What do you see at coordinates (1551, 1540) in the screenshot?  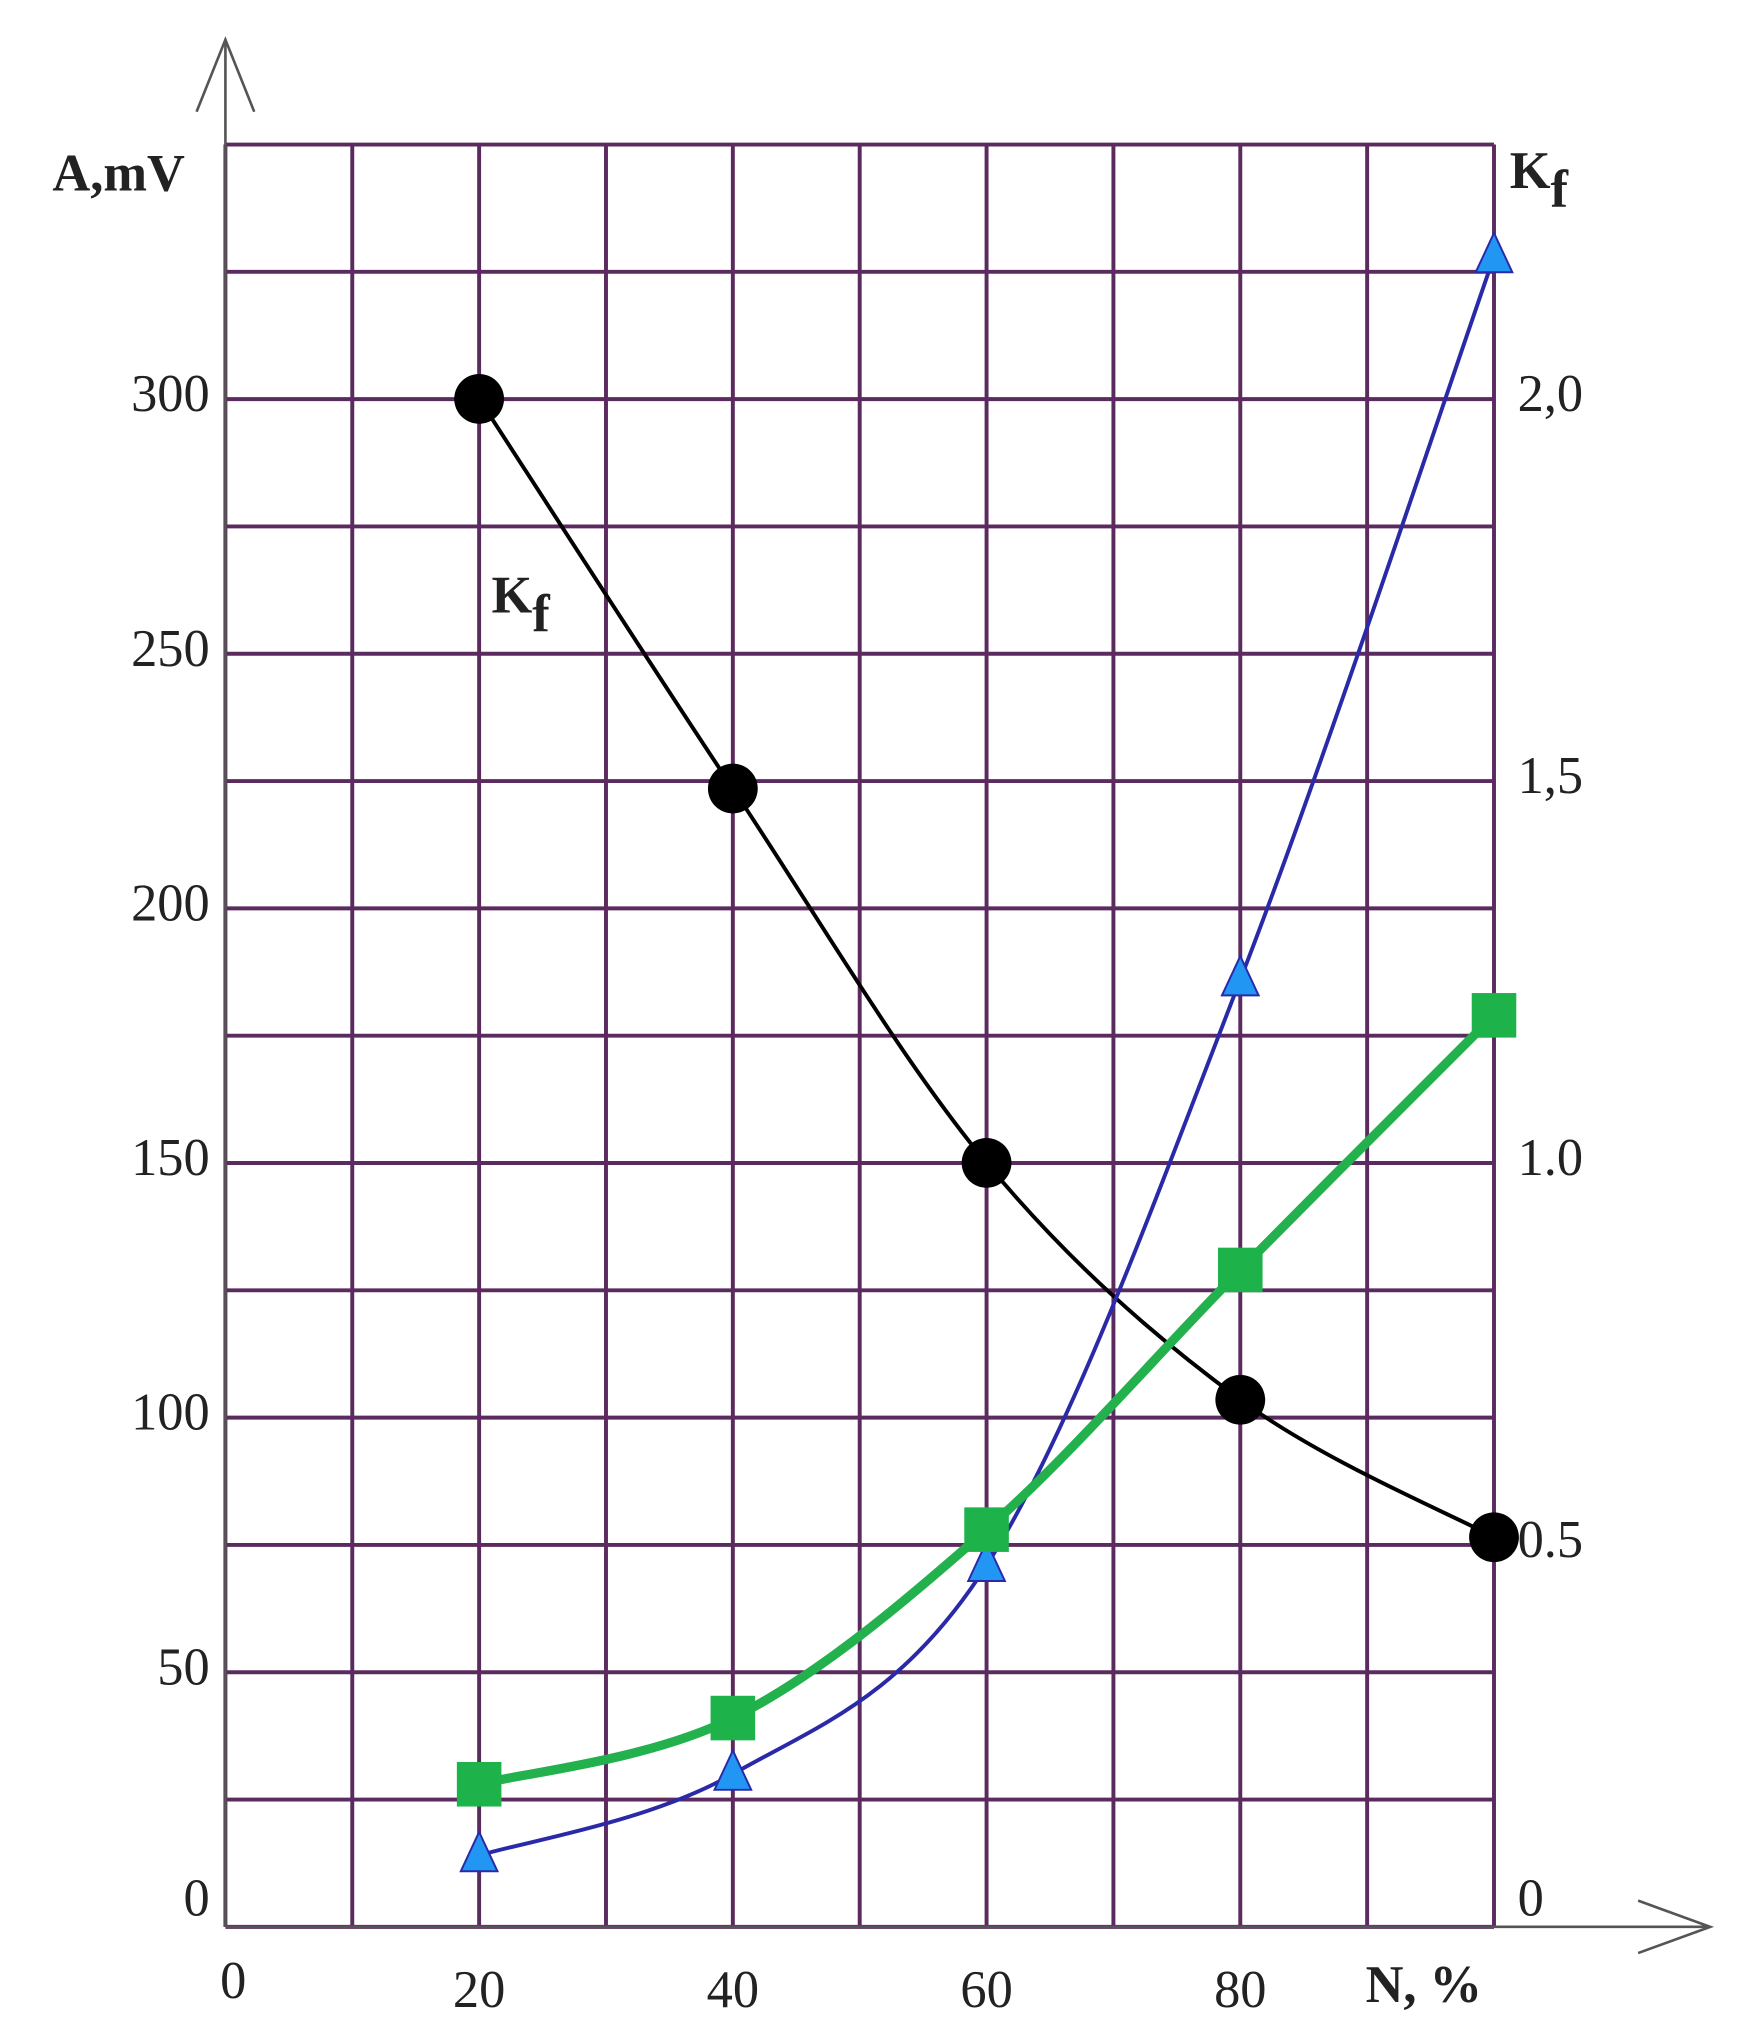 I see `y2-tick-label: 0.5` at bounding box center [1551, 1540].